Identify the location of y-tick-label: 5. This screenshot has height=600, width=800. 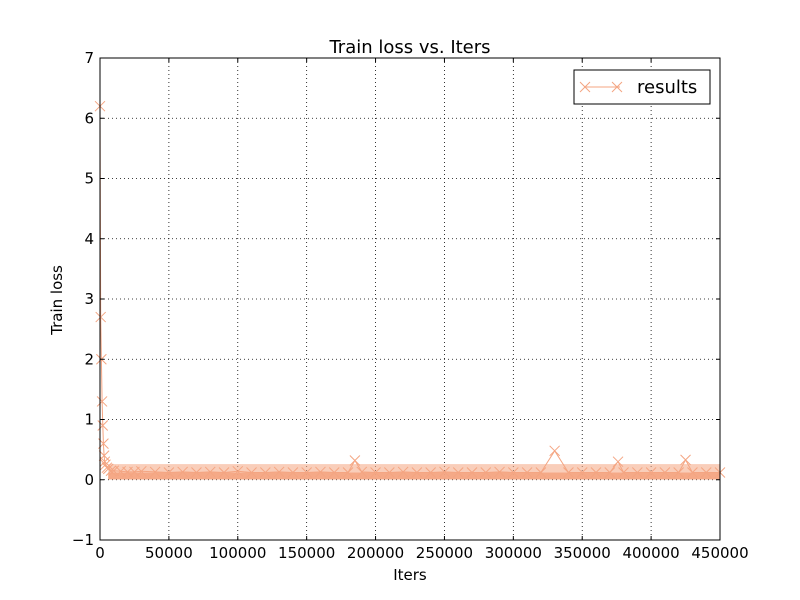
(89, 179).